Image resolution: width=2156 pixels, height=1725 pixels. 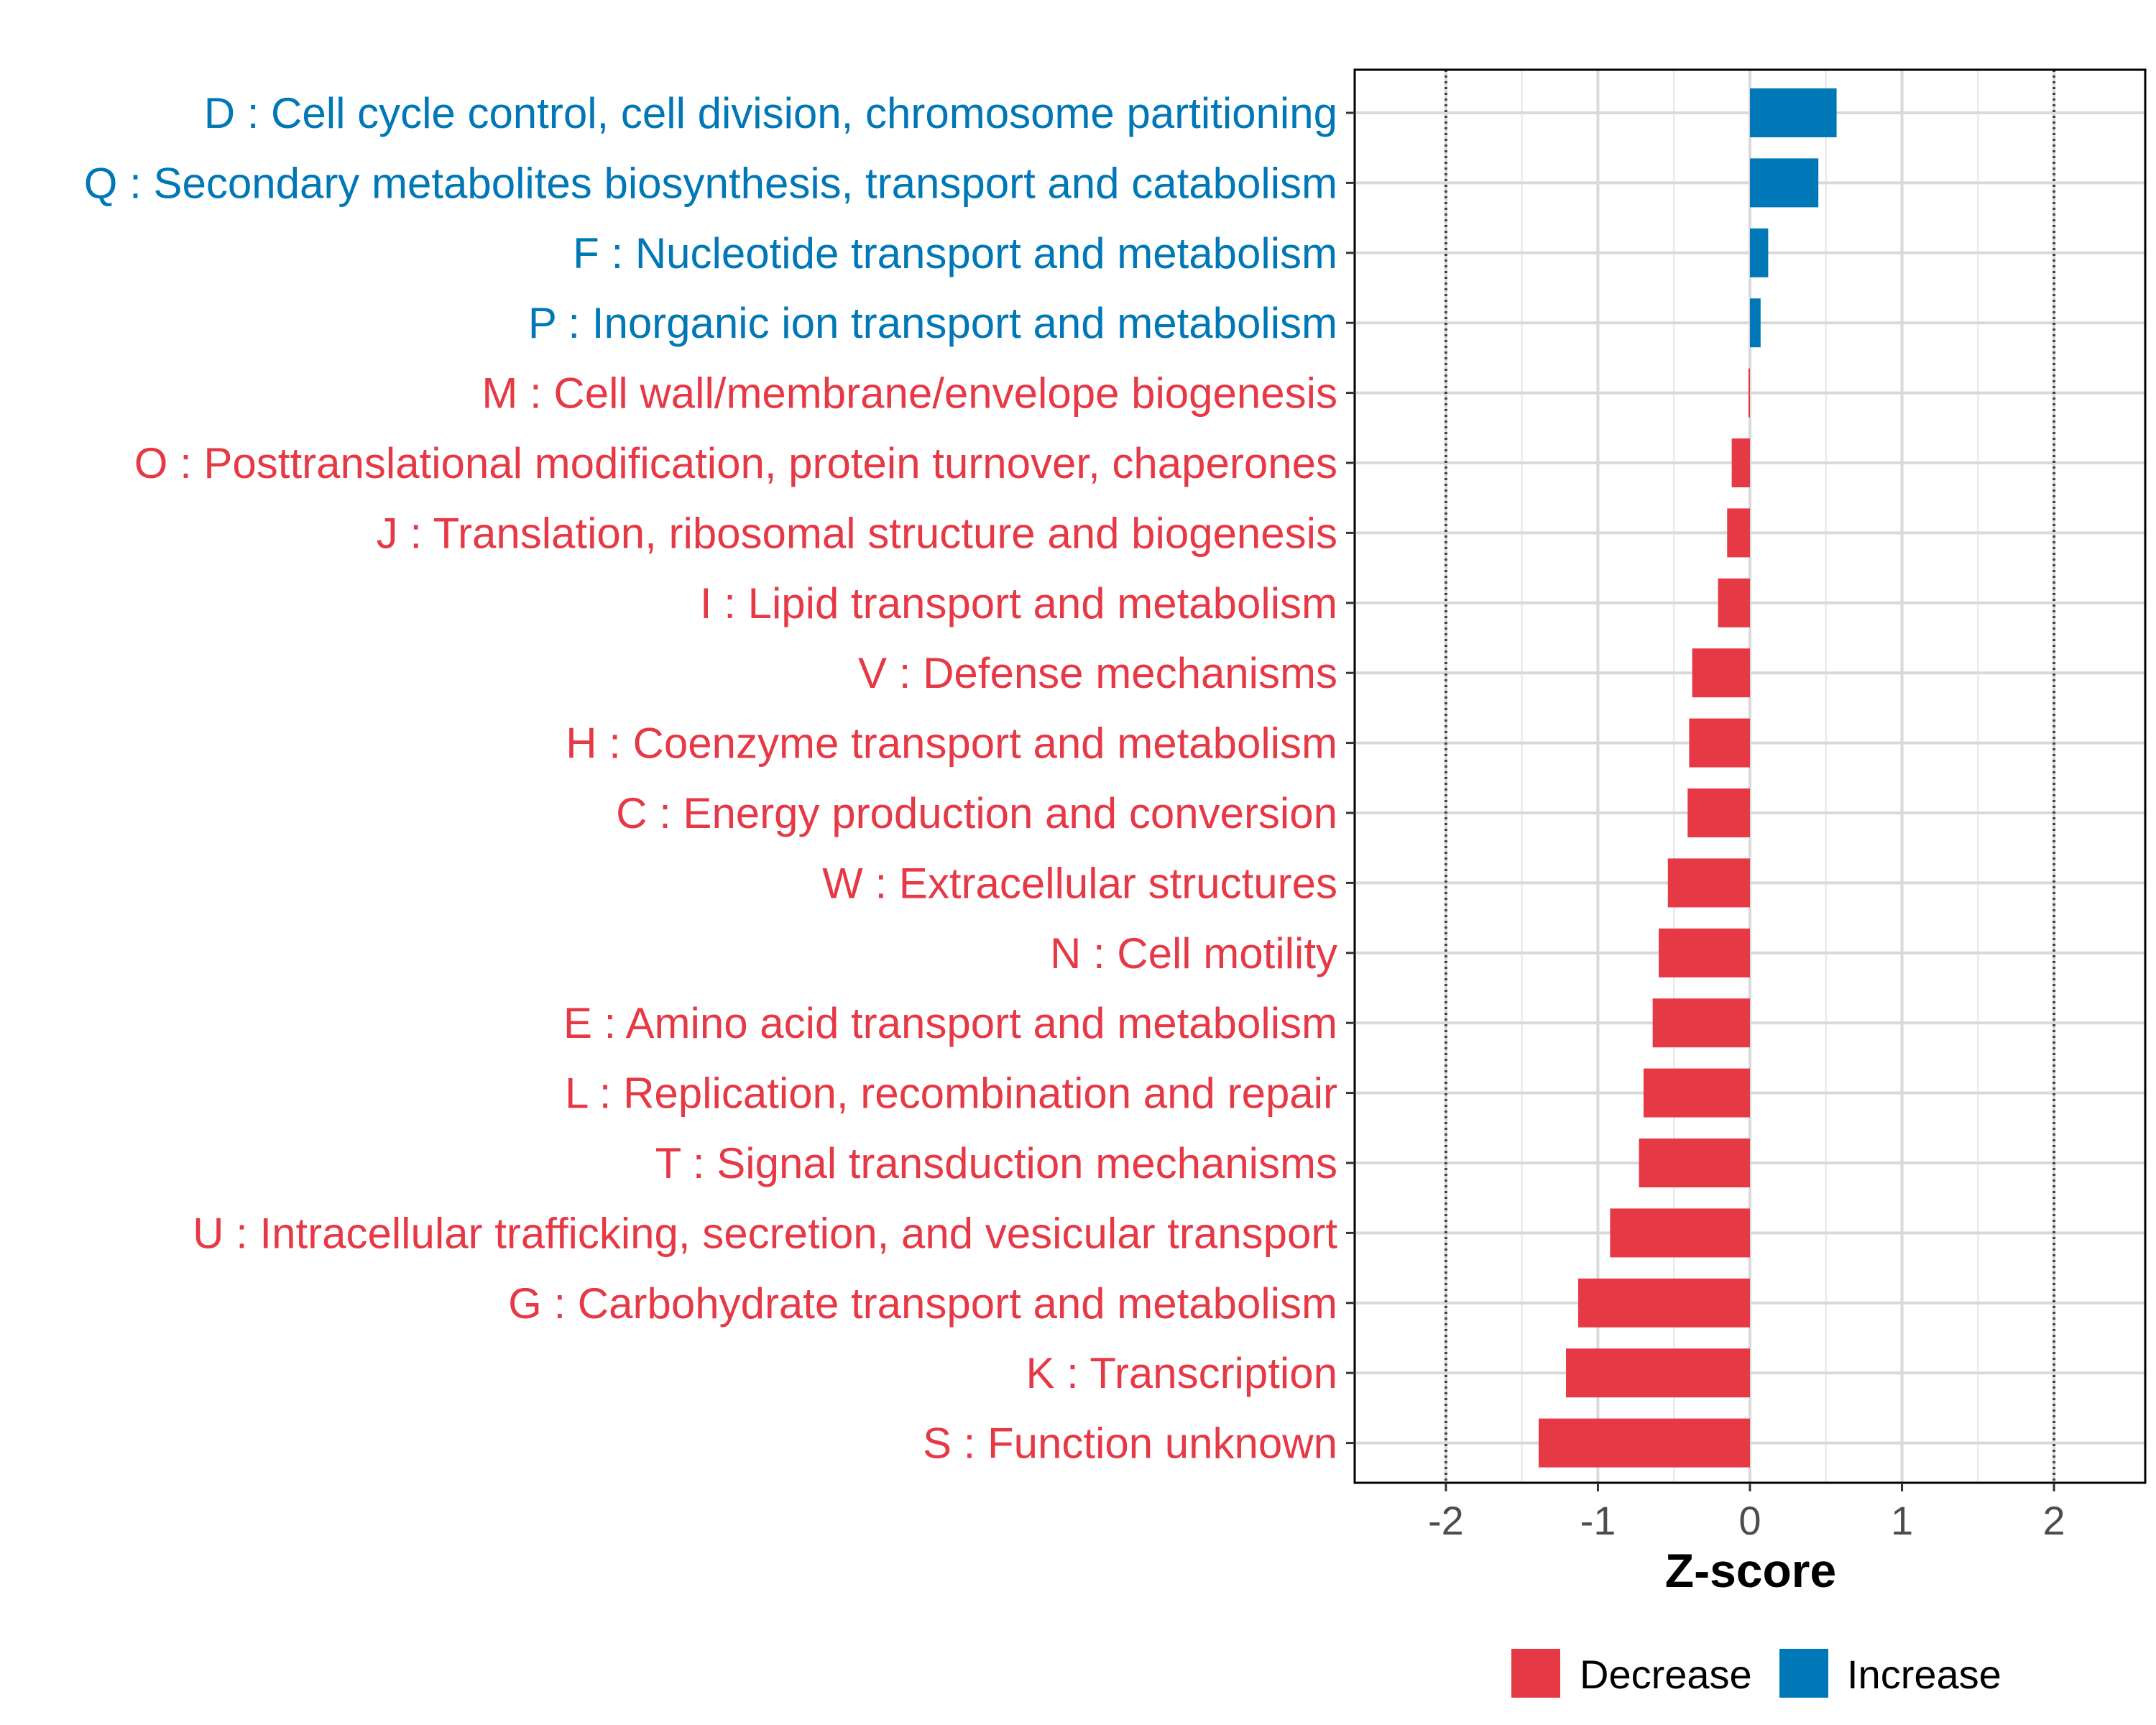 What do you see at coordinates (950, 1023) in the screenshot?
I see `category-label: E : Amino acid transport and metabolism` at bounding box center [950, 1023].